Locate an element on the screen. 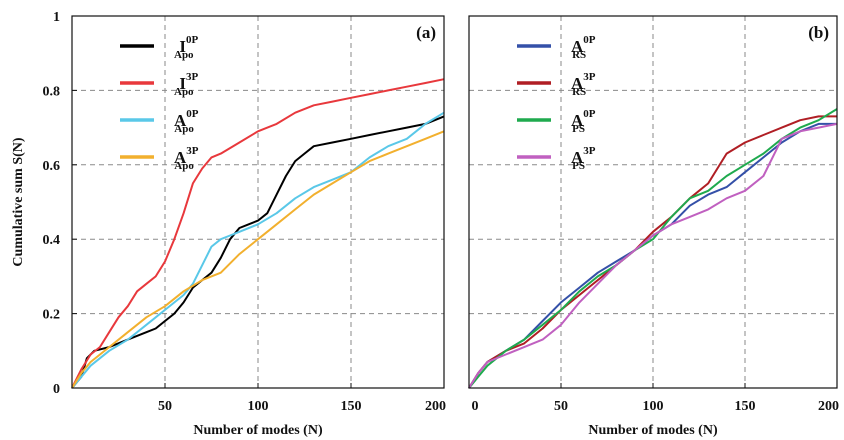 This screenshot has width=844, height=440. legend-label: A3P Apo is located at coordinates (186, 158).